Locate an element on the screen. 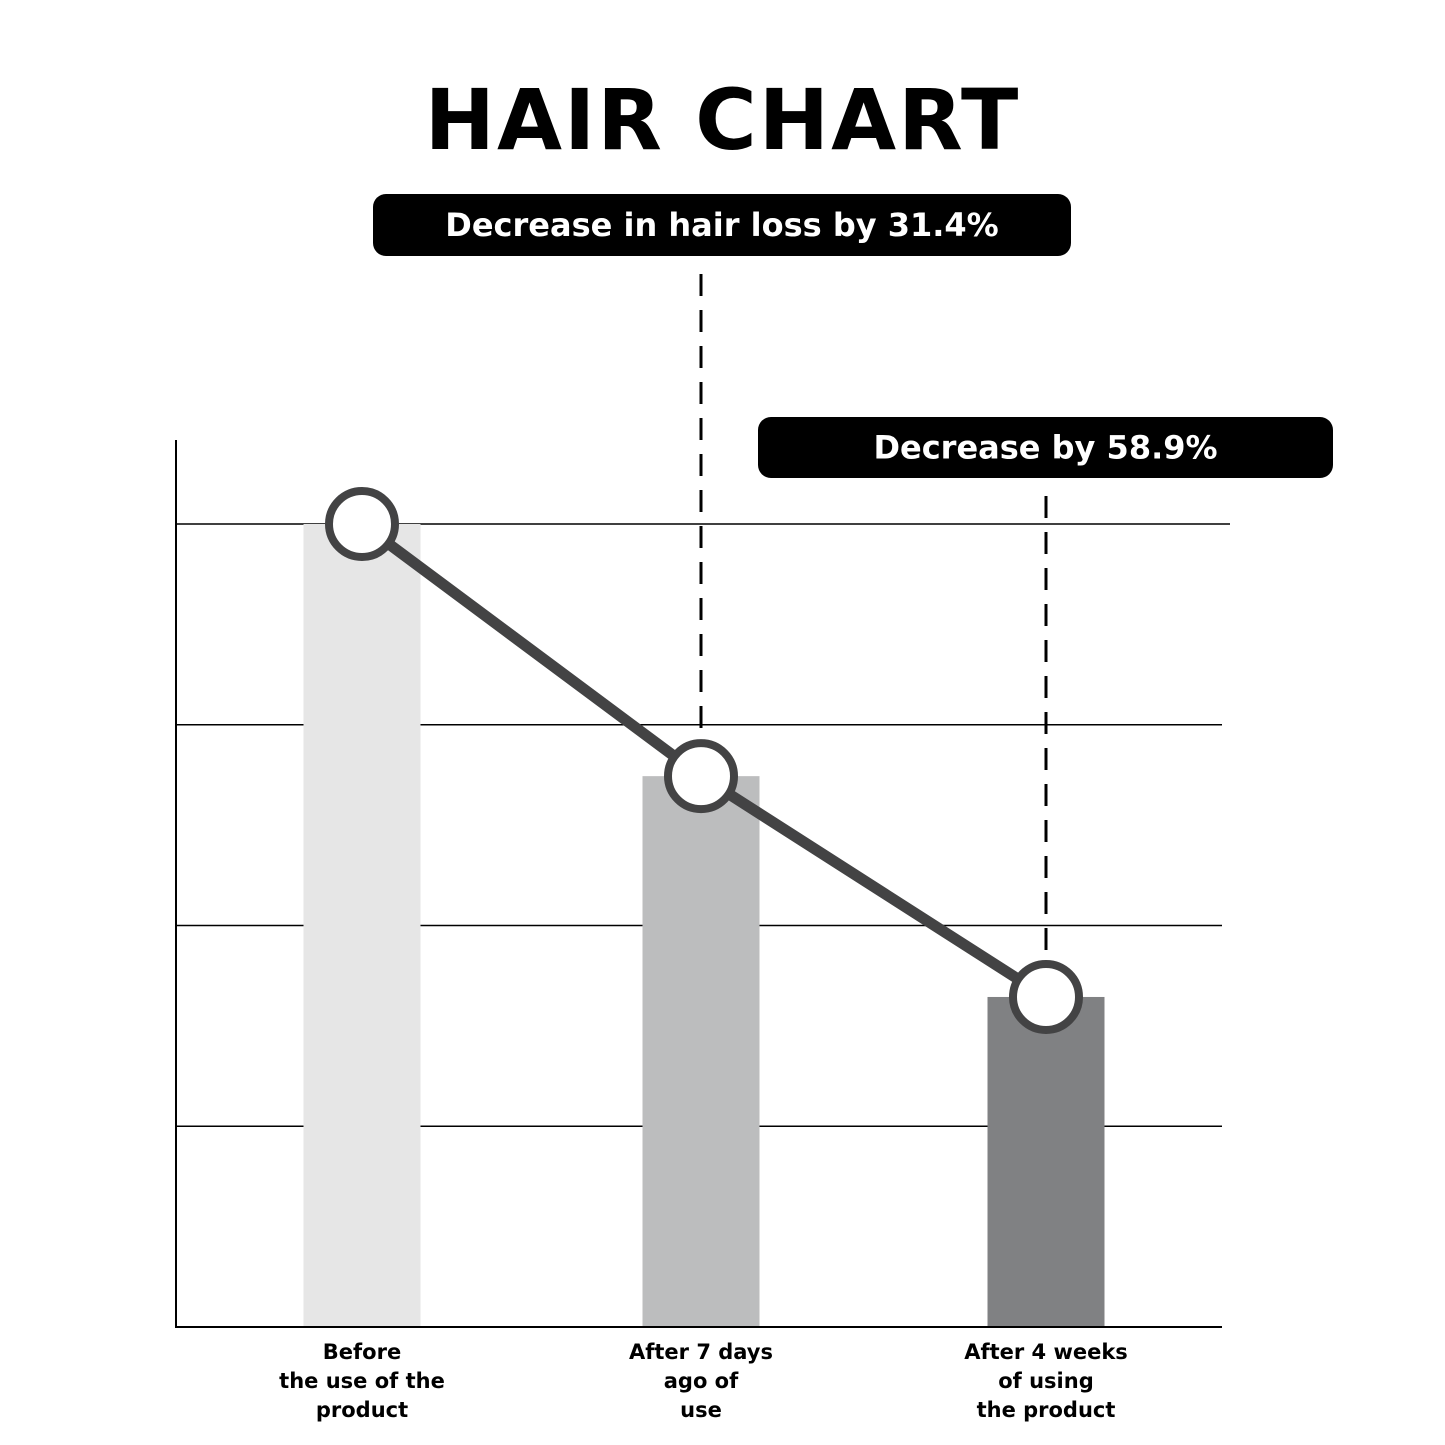 This screenshot has height=1445, width=1445. chart-title: HAIR CHART is located at coordinates (722, 120).